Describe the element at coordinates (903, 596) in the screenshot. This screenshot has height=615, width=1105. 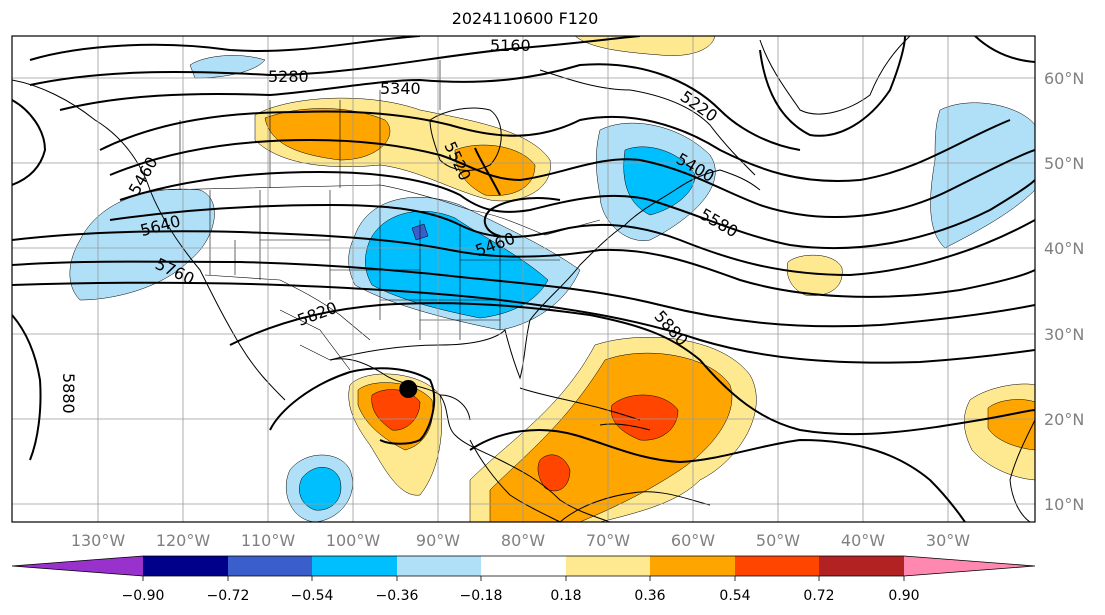
I see `colorbar-tick-label: 0.90` at that location.